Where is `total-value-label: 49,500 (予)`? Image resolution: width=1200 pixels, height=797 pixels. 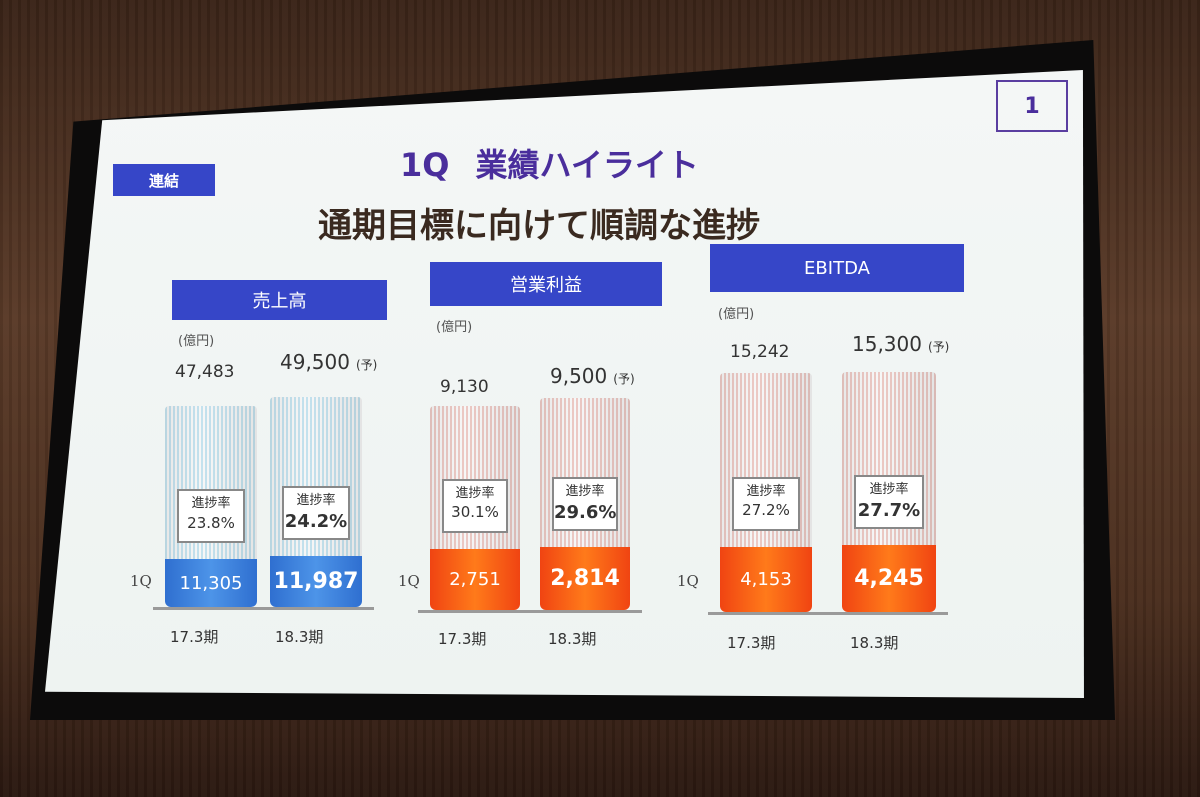 total-value-label: 49,500 (予) is located at coordinates (328, 362).